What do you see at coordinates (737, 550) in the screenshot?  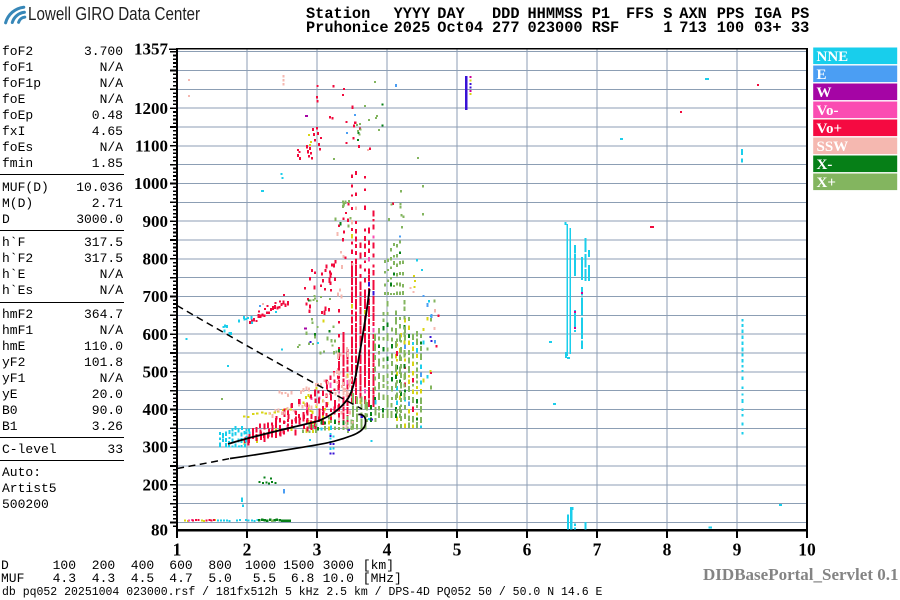 I see `svg-text: 9` at bounding box center [737, 550].